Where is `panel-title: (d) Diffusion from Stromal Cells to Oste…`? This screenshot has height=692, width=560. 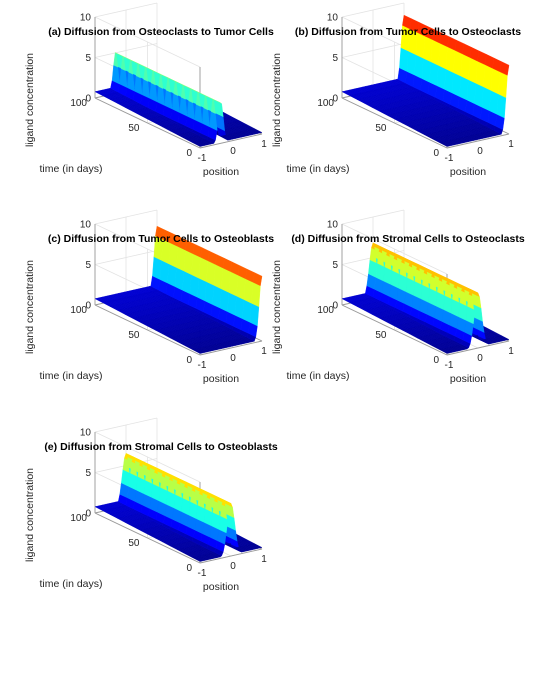 panel-title: (d) Diffusion from Stromal Cells to Oste… is located at coordinates (408, 239).